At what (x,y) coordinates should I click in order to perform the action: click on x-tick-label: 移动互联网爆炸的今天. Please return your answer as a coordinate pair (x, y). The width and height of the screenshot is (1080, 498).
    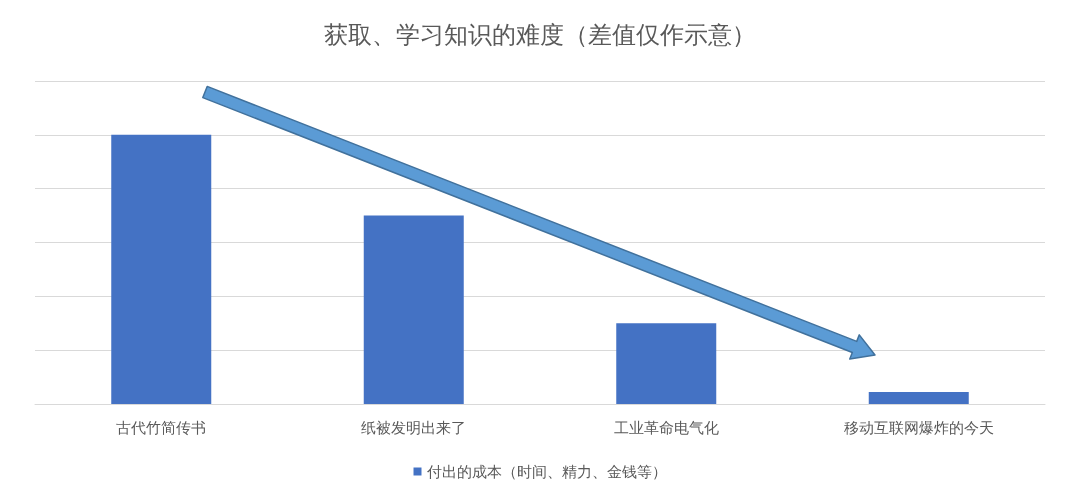
    Looking at the image, I should click on (918, 427).